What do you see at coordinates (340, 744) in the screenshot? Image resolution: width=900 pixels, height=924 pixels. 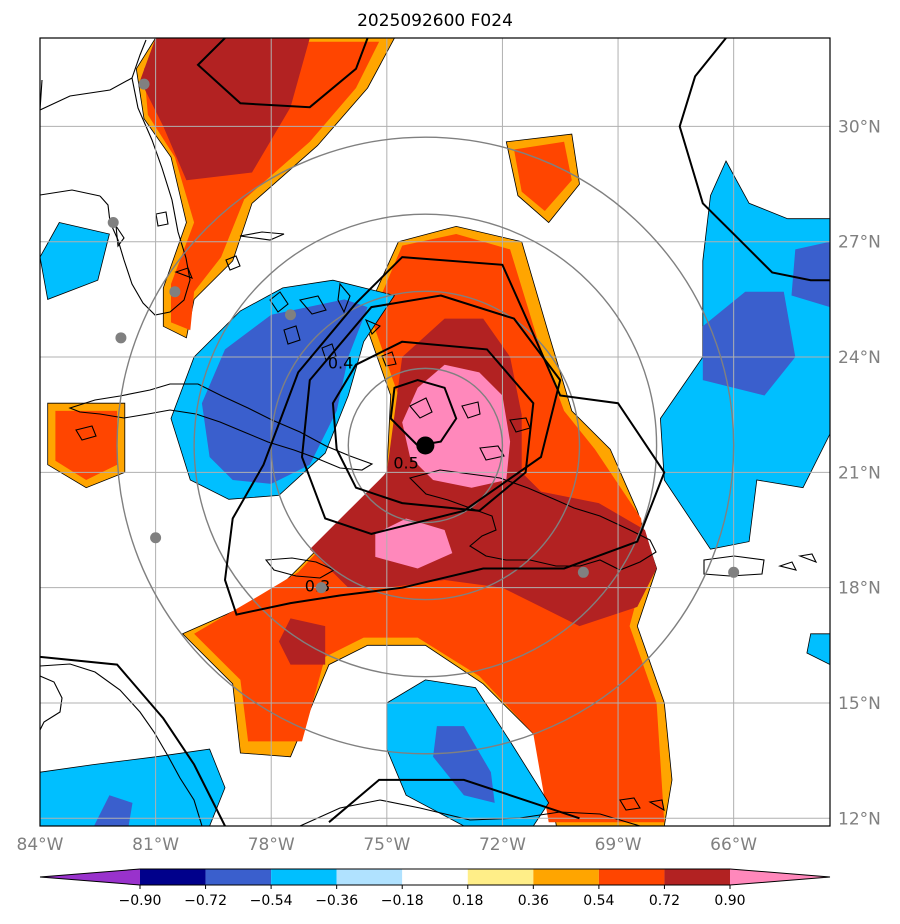 I see `south-america-coast` at bounding box center [340, 744].